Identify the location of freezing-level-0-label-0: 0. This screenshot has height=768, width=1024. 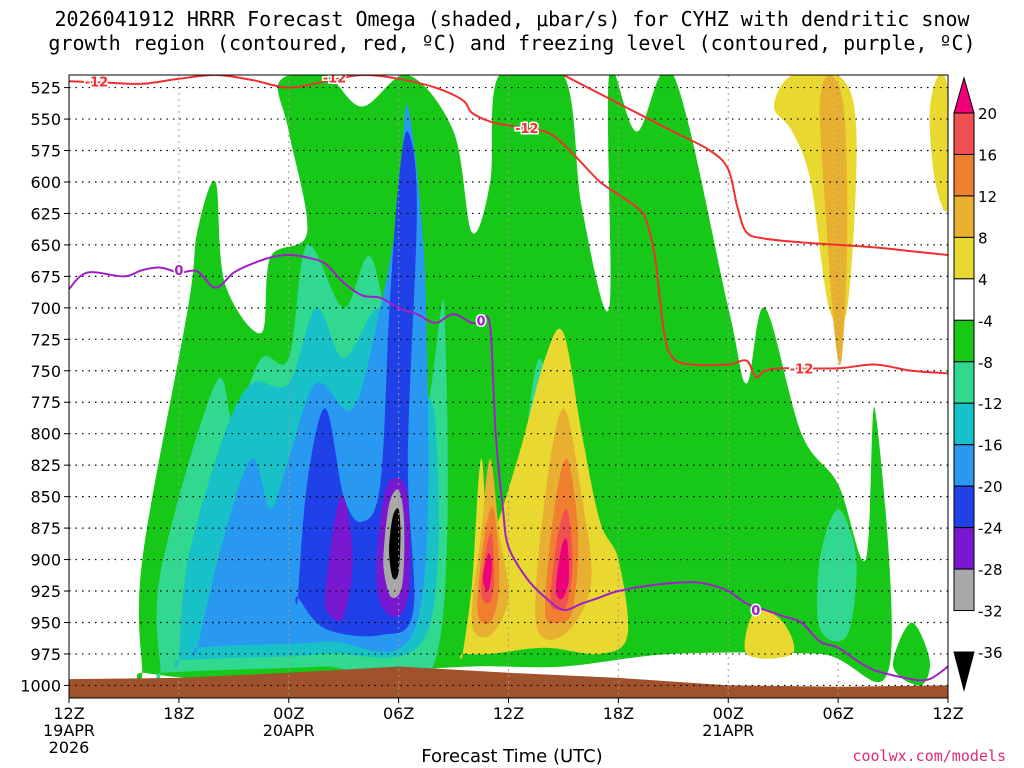
(178, 271).